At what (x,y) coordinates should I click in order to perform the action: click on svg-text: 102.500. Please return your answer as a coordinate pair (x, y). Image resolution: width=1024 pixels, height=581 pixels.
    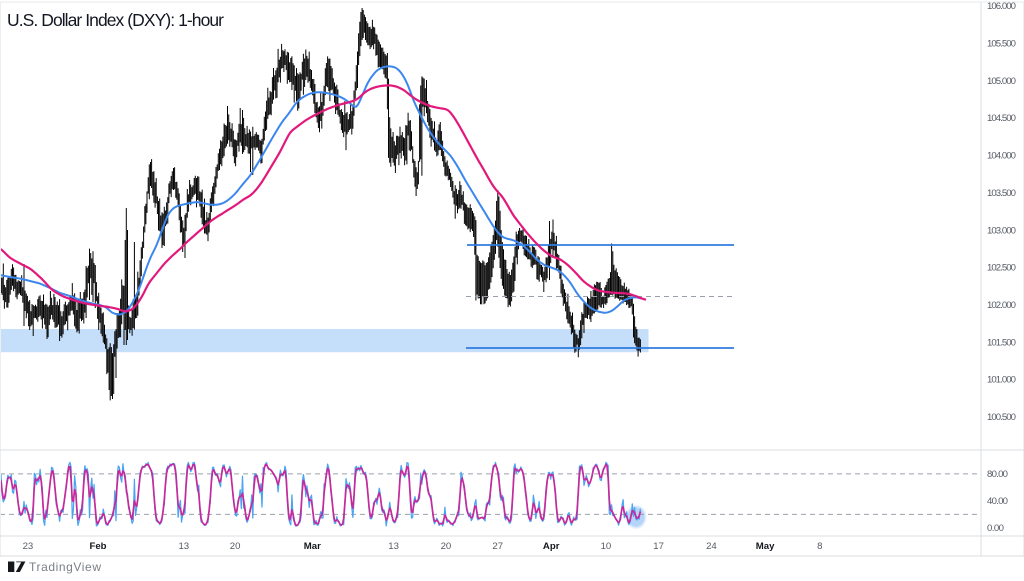
    Looking at the image, I should click on (1001, 268).